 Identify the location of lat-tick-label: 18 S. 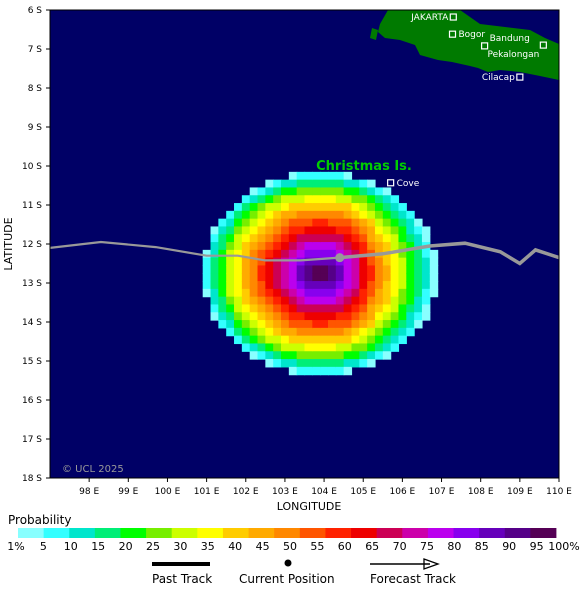
(32, 479).